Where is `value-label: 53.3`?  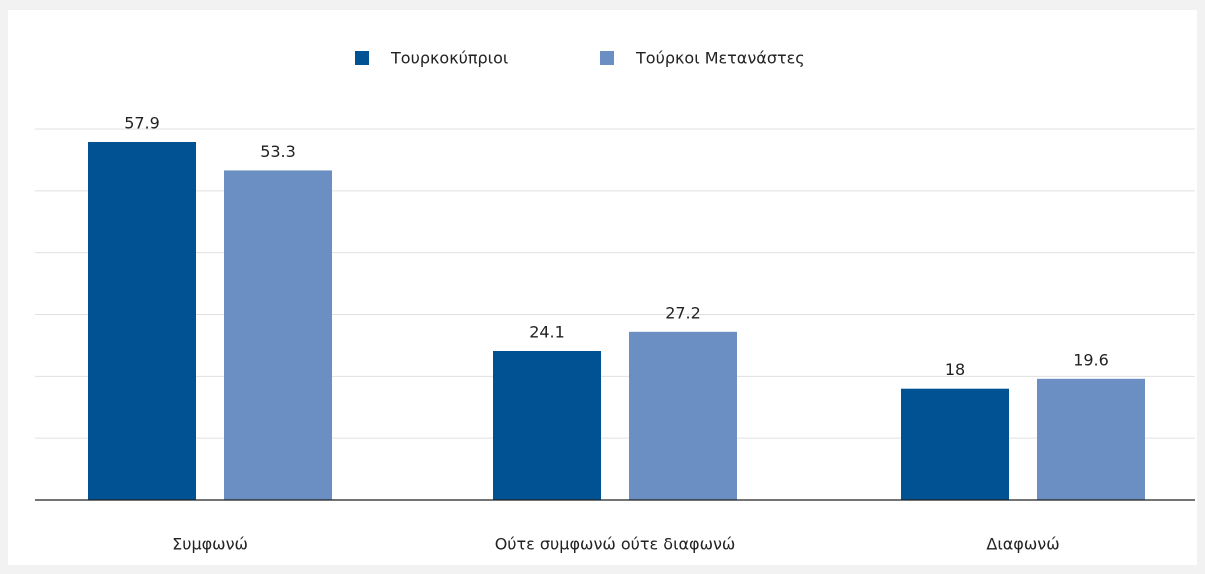 value-label: 53.3 is located at coordinates (278, 151).